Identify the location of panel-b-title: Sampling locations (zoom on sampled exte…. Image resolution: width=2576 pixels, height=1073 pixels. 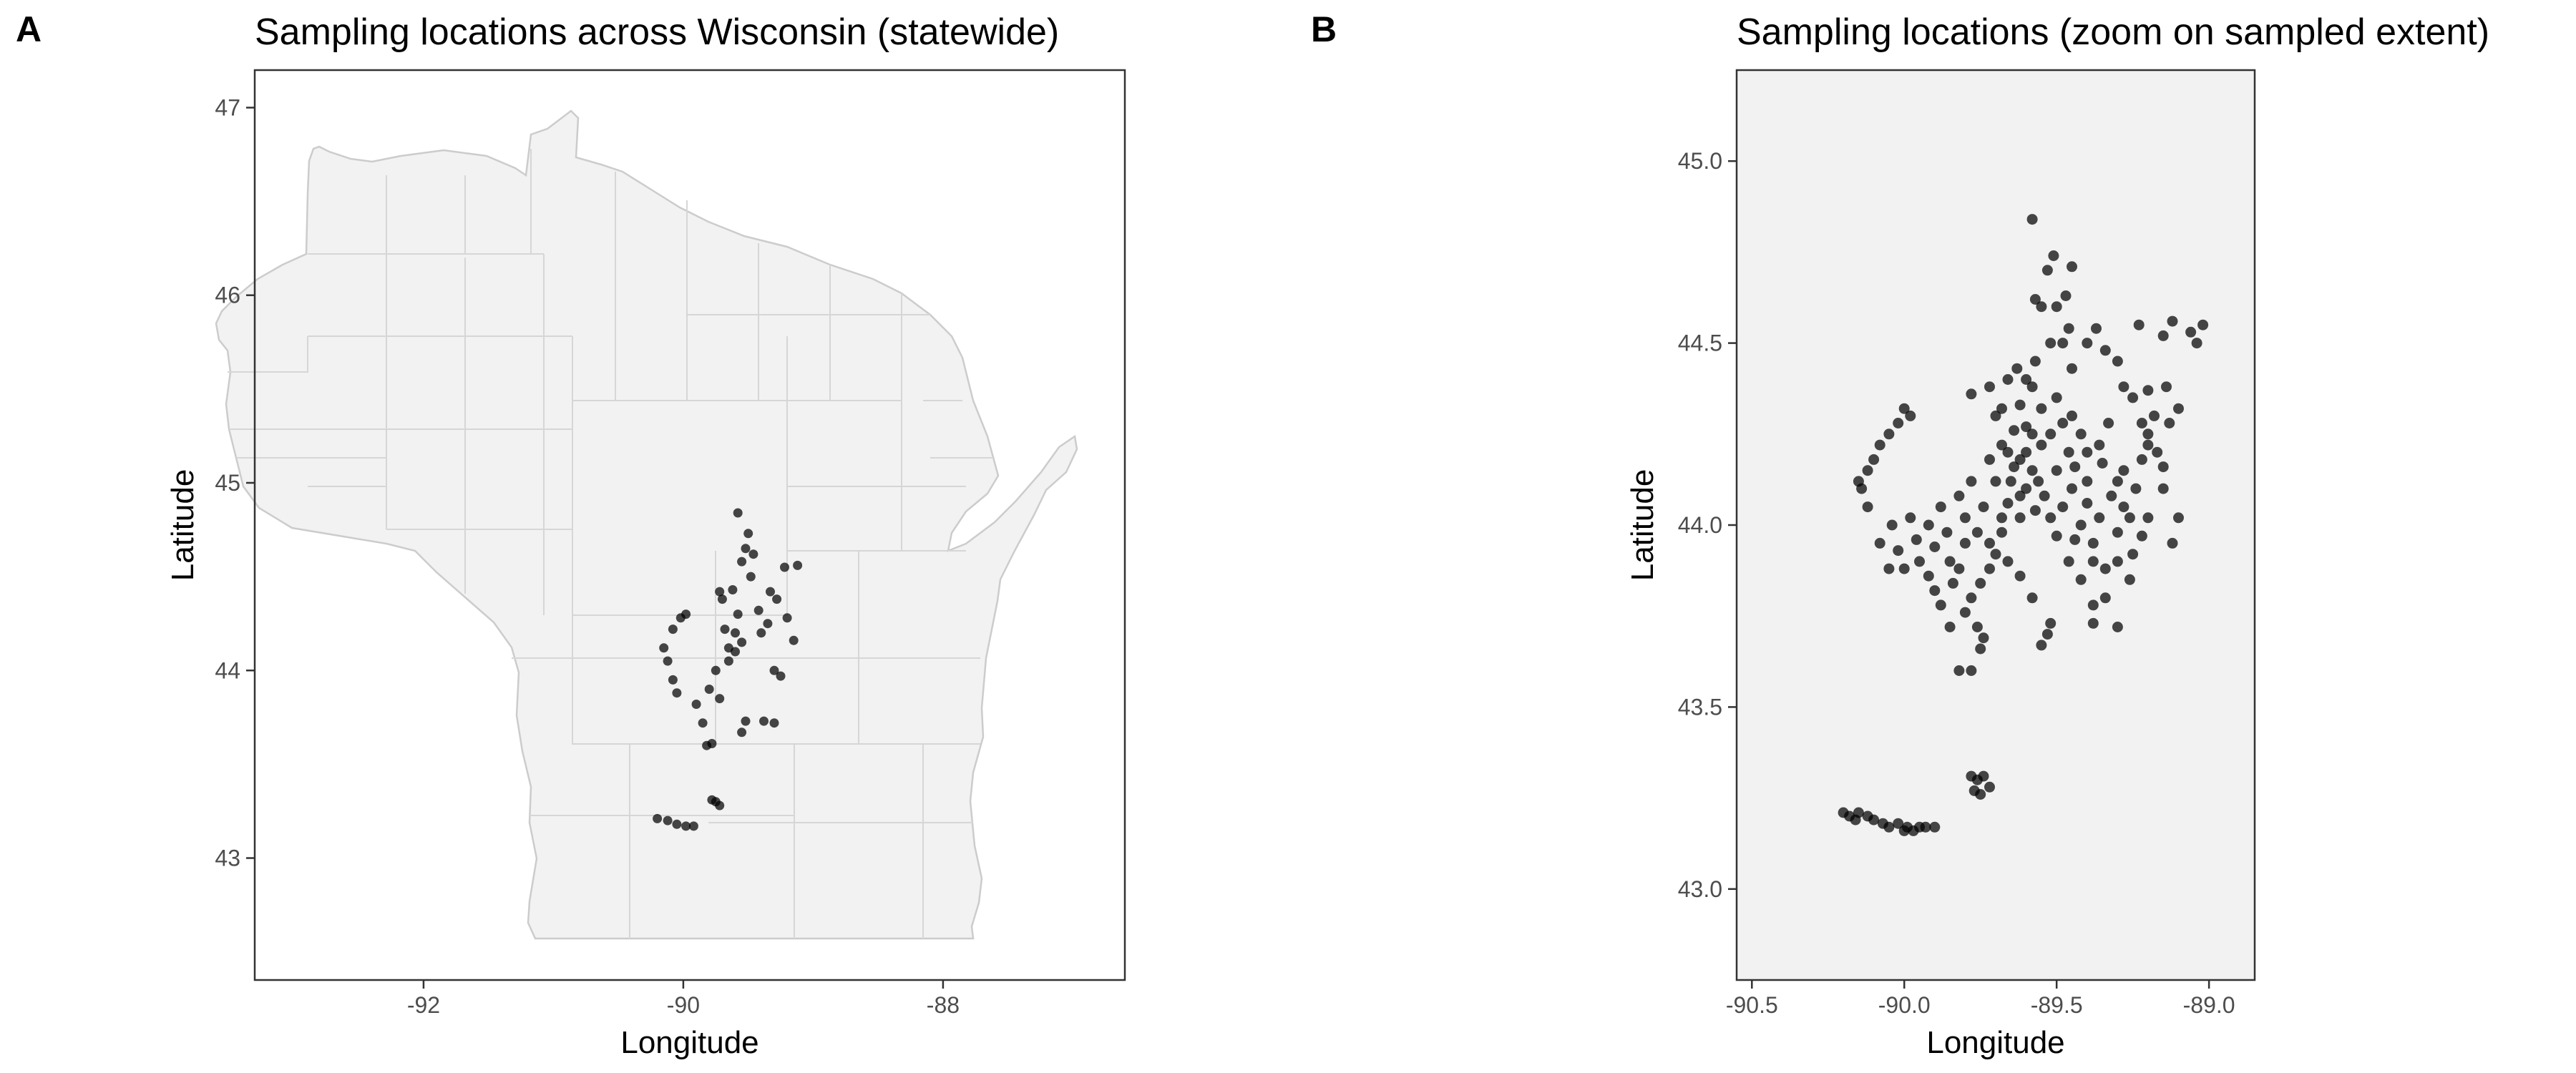
(2113, 32).